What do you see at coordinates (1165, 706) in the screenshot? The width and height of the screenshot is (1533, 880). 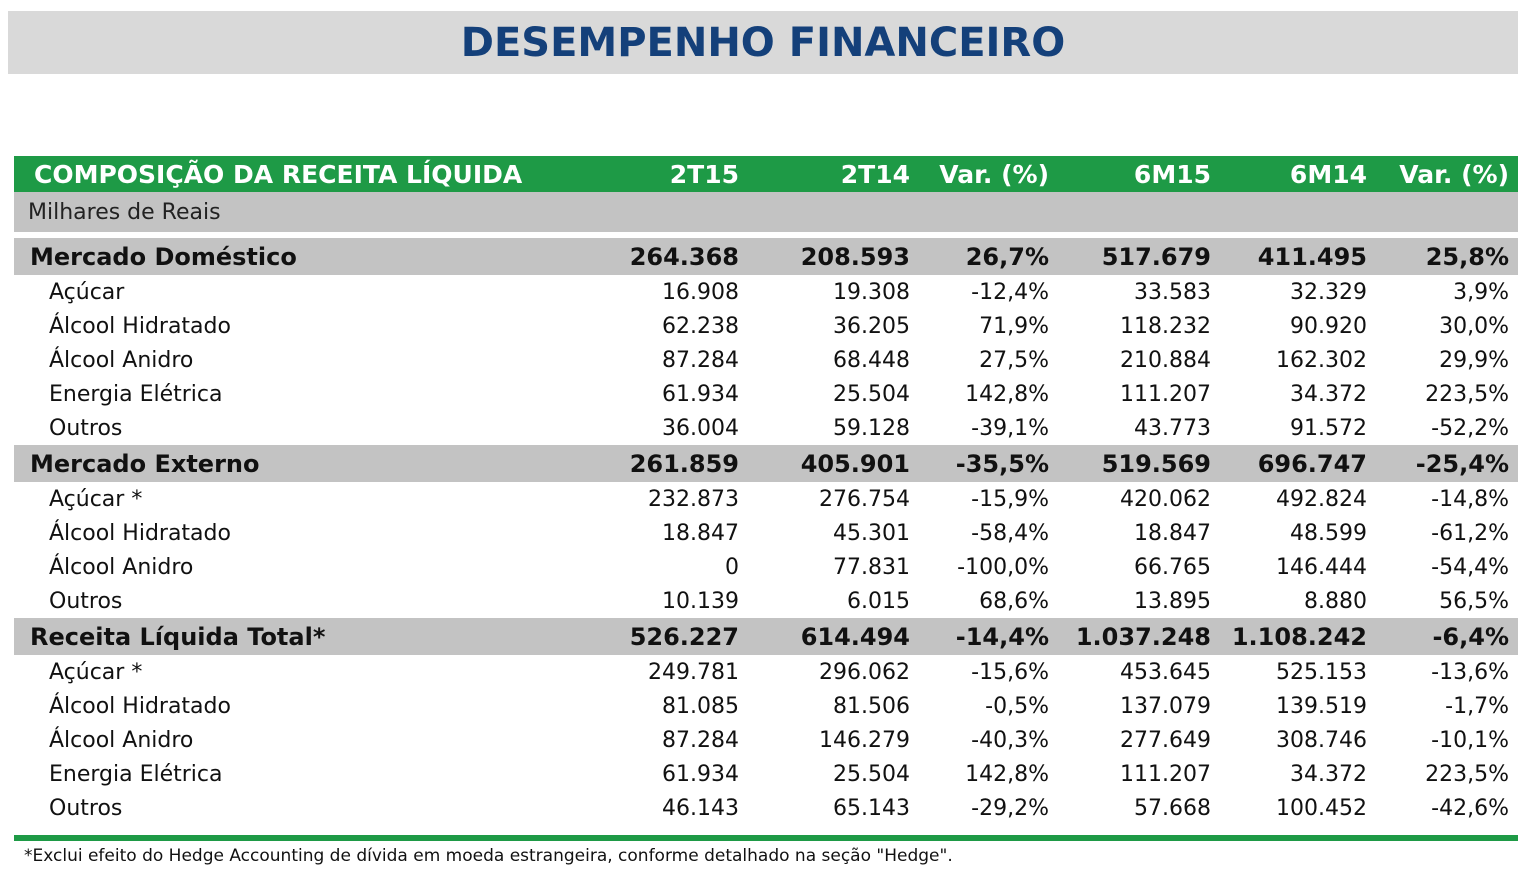 I see `table-cell: 137.079` at bounding box center [1165, 706].